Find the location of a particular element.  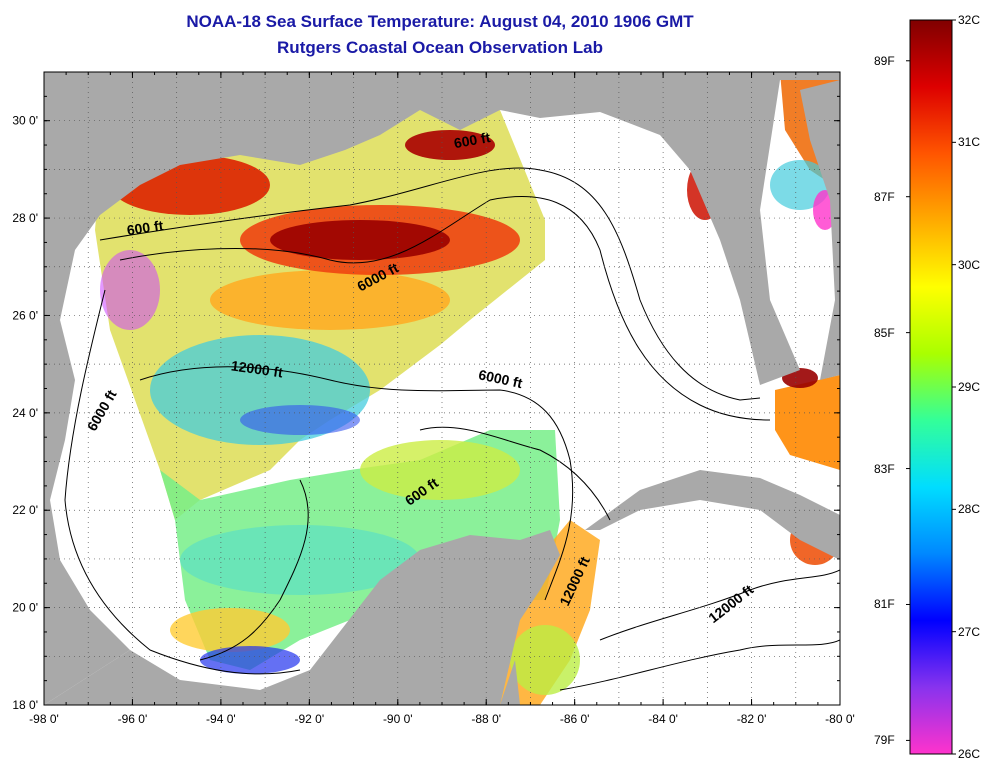

map-subtitle: Rutgers Coastal Ocean Observation Lab is located at coordinates (440, 47).